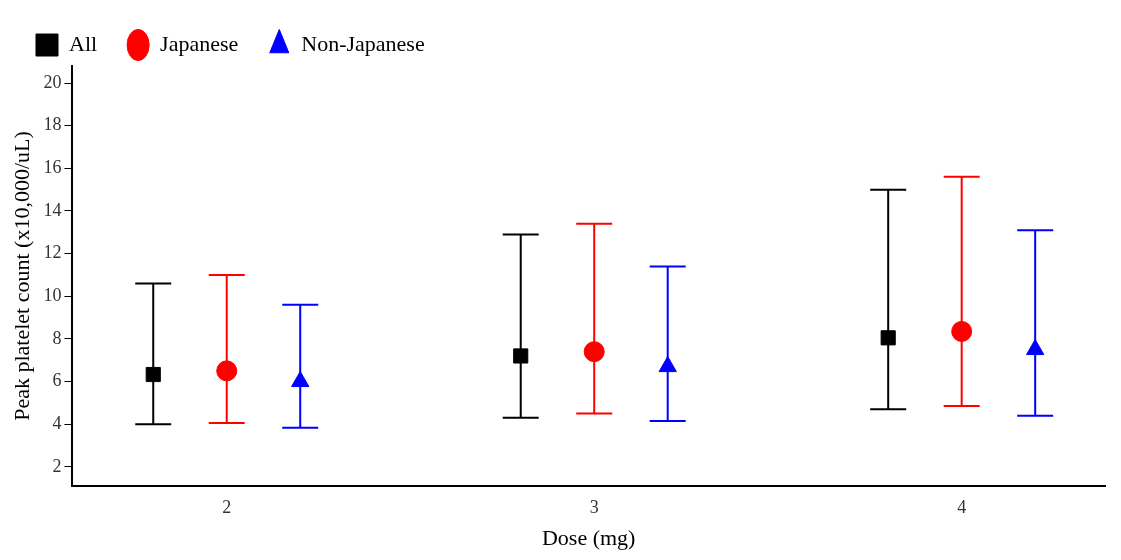 Image resolution: width=1121 pixels, height=560 pixels. What do you see at coordinates (594, 506) in the screenshot?
I see `x-tick-label: 3` at bounding box center [594, 506].